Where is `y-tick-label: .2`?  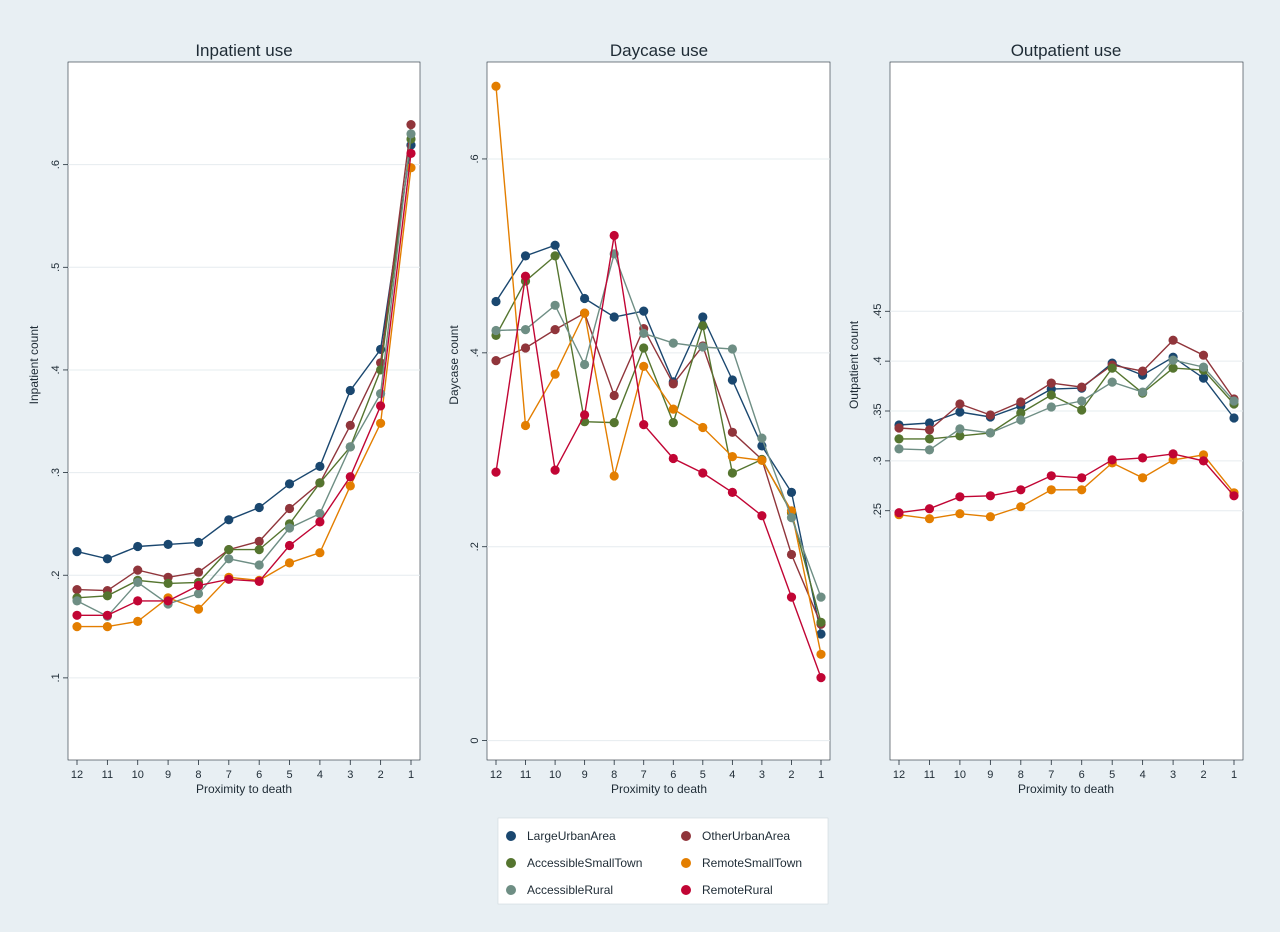 y-tick-label: .2 is located at coordinates (475, 546).